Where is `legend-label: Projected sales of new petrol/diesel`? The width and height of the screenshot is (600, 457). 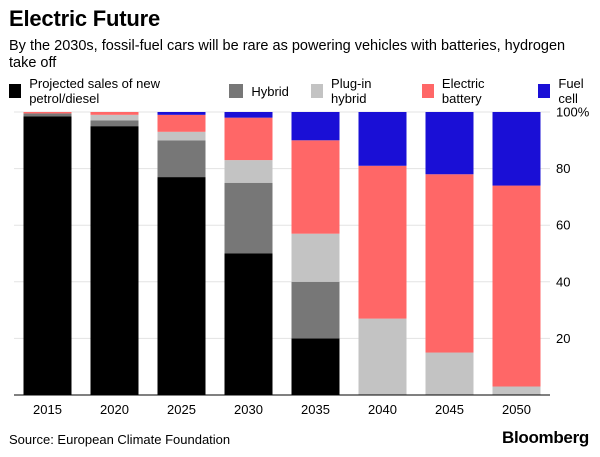
legend-label: Projected sales of new petrol/diesel is located at coordinates (94, 91).